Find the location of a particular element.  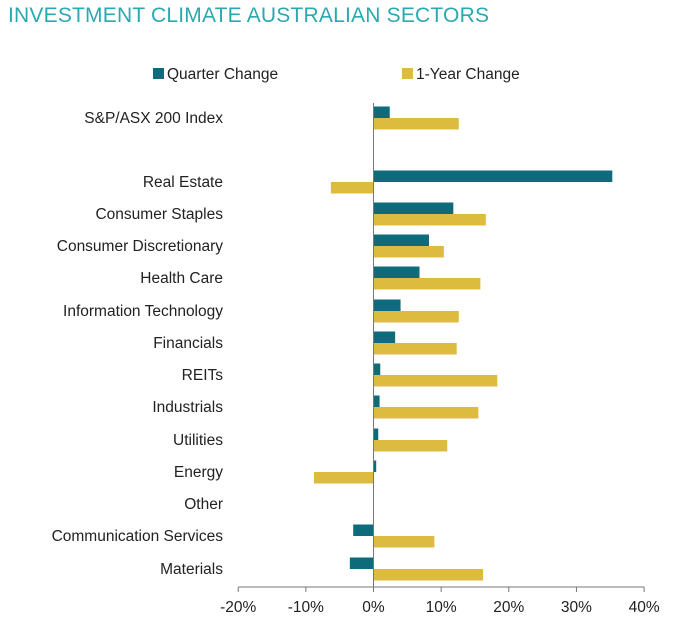

x-tick-label: 20% is located at coordinates (508, 607).